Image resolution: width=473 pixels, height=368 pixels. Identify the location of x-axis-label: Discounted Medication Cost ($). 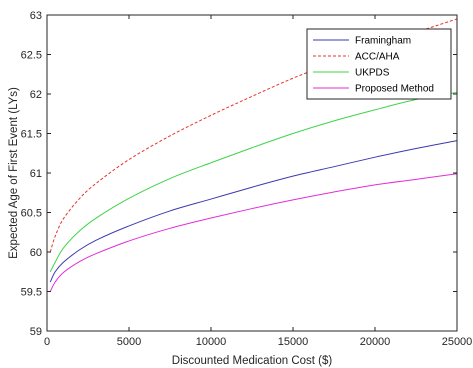
(252, 361).